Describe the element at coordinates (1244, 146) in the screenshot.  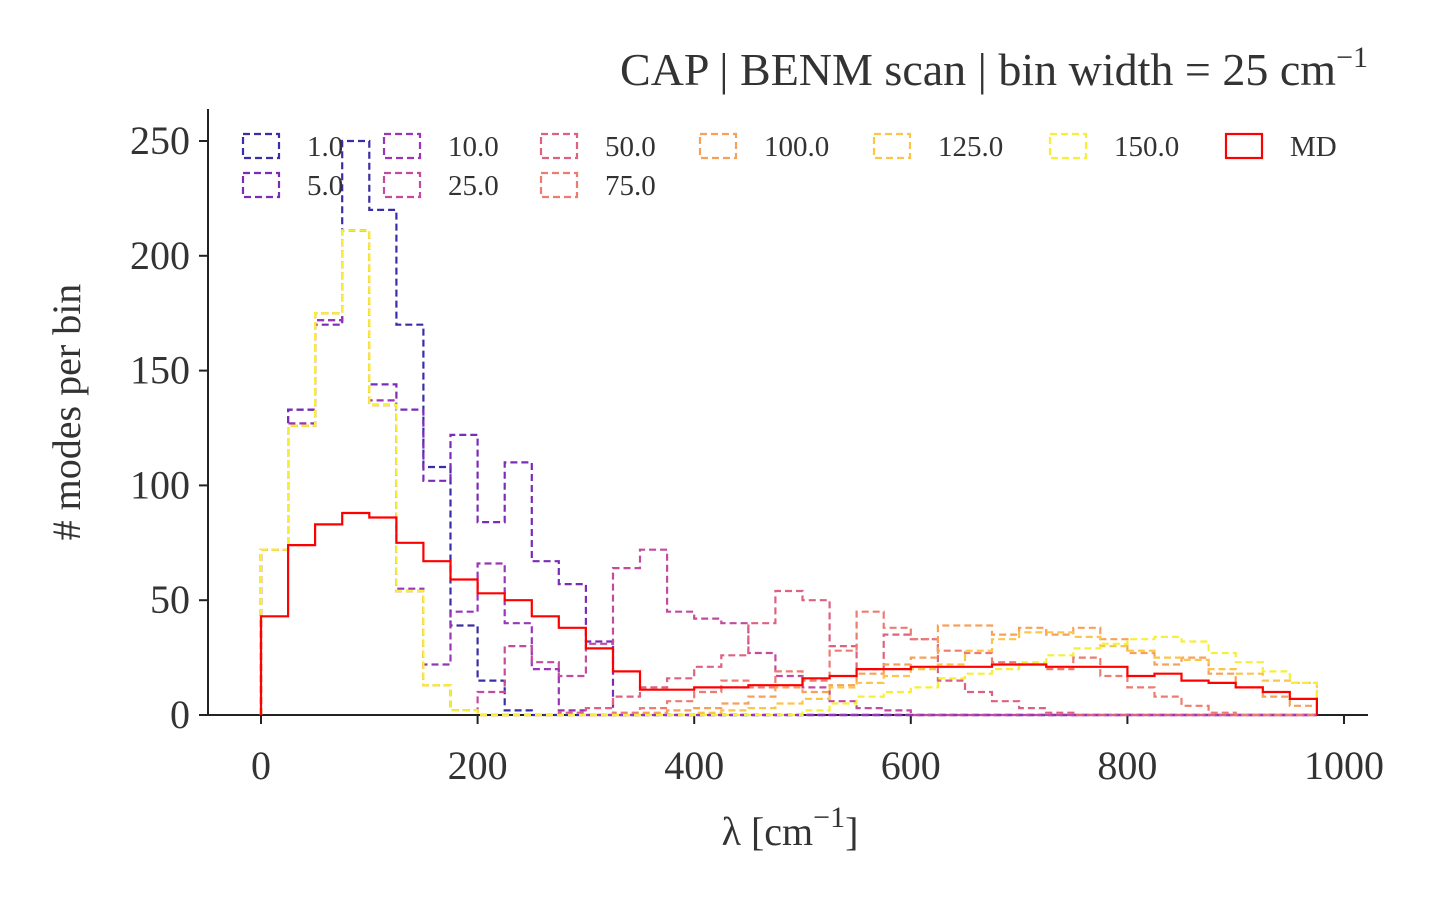
I see `legend-swatch-MD` at that location.